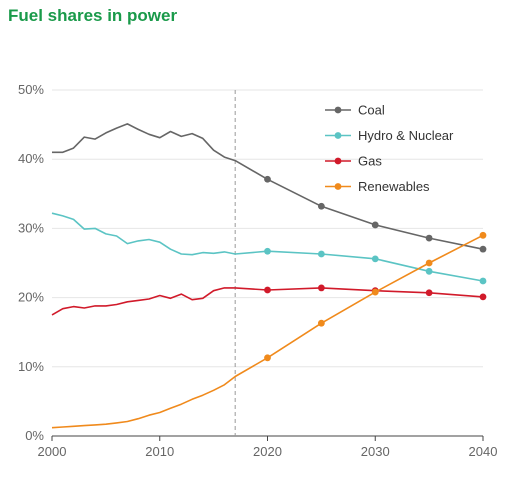  I want to click on x-tick-label: 2030, so click(375, 451).